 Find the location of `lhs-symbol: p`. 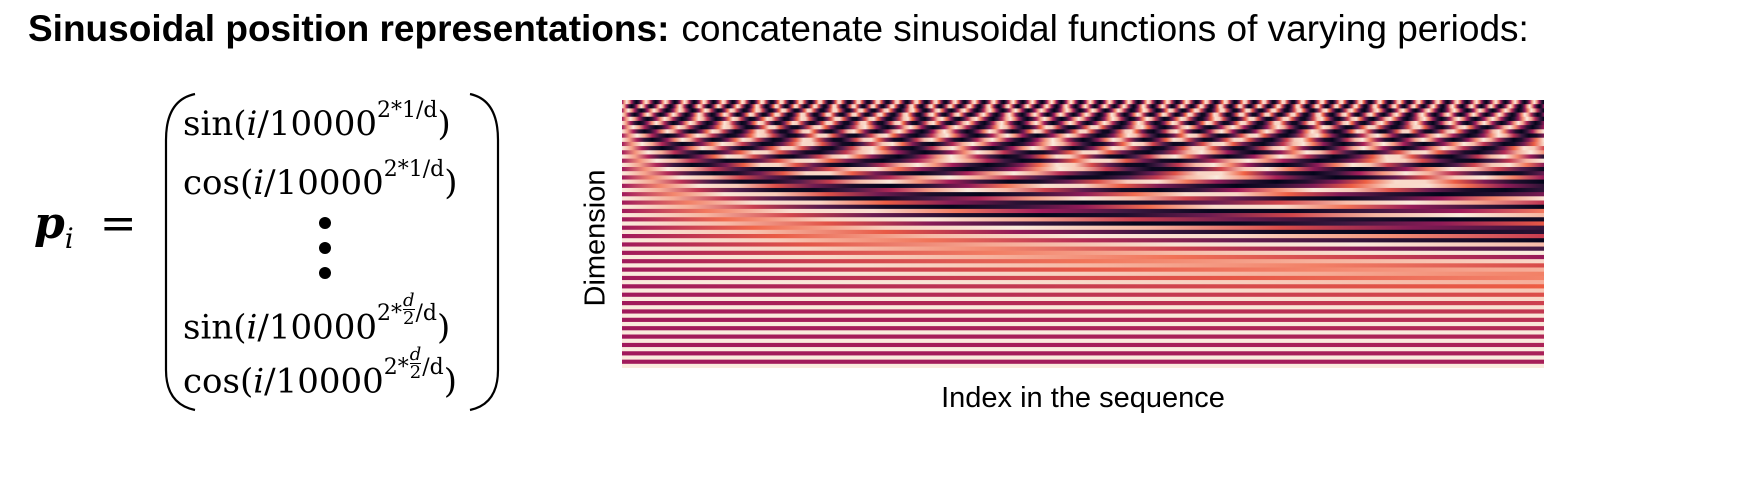

lhs-symbol: p is located at coordinates (49, 223).